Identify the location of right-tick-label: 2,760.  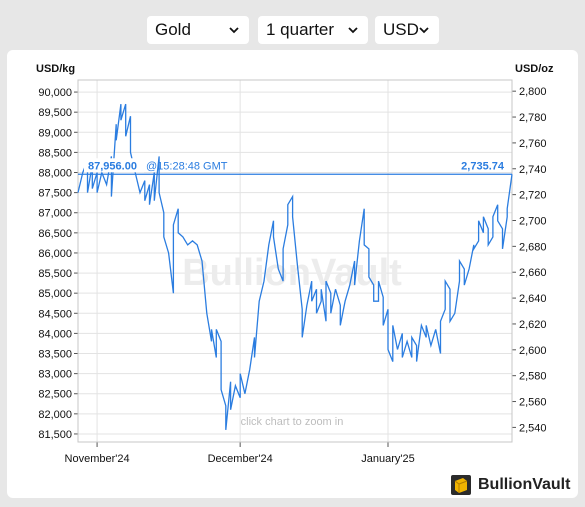
(533, 144).